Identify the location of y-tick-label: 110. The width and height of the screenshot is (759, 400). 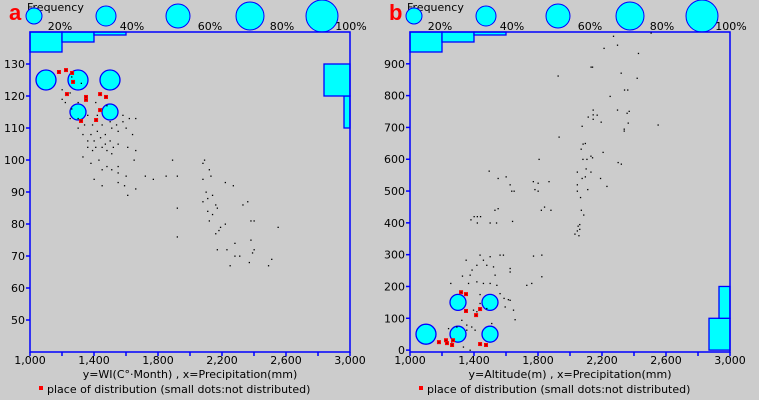
(14, 128).